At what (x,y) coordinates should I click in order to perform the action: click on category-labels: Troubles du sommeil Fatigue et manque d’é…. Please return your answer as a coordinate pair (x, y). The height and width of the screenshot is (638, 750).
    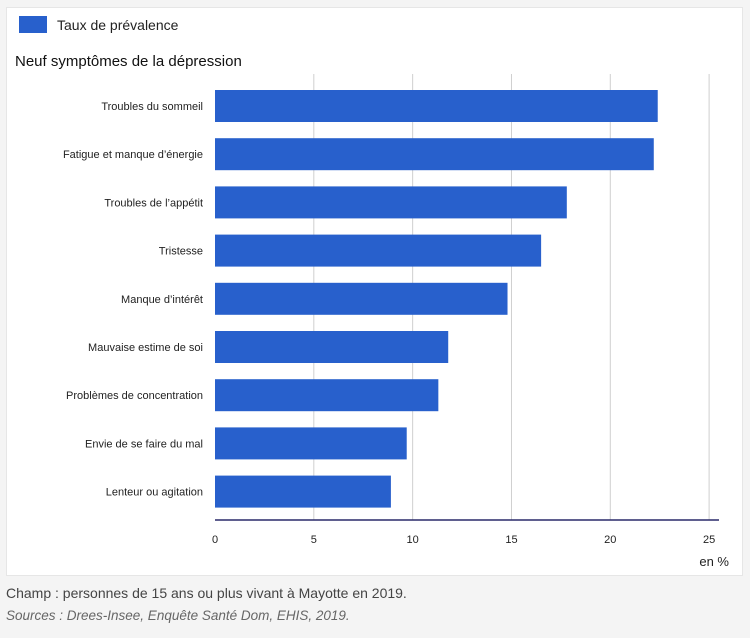
    Looking at the image, I should click on (133, 300).